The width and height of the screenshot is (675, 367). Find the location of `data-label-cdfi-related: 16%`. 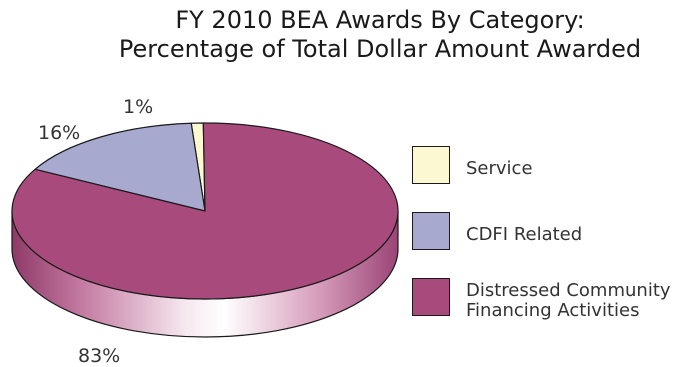

data-label-cdfi-related: 16% is located at coordinates (59, 133).